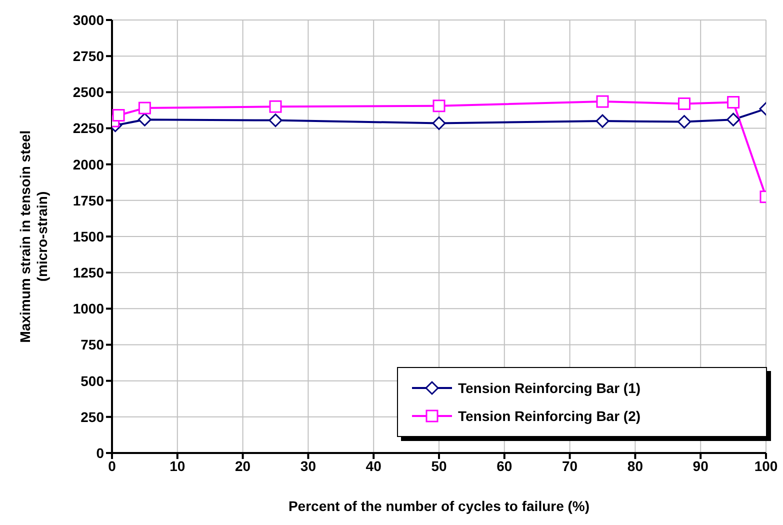 This screenshot has height=525, width=783. I want to click on x-tick-label: 0, so click(112, 466).